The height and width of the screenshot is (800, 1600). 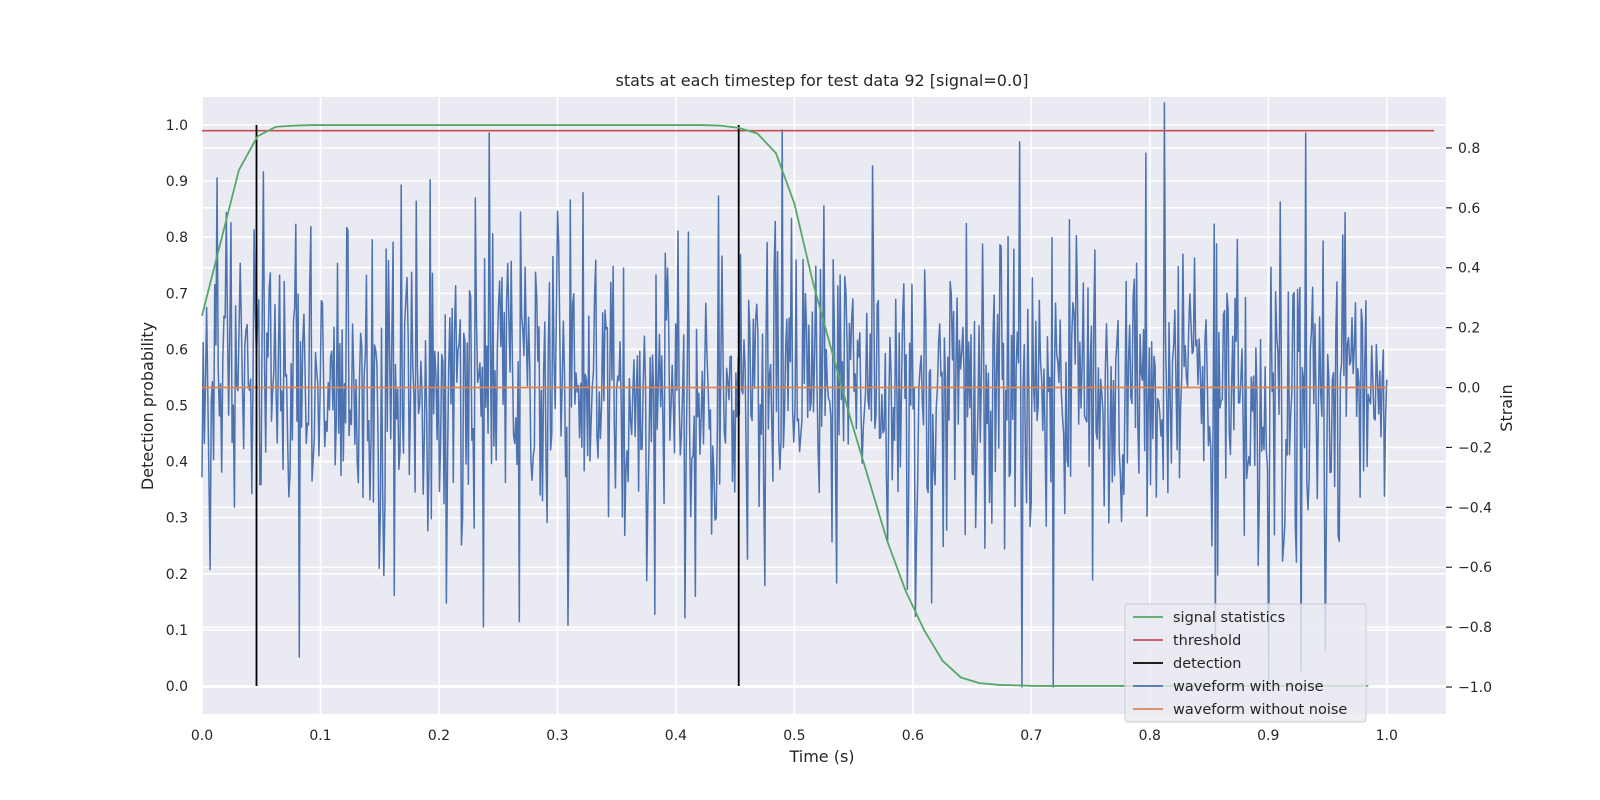 I want to click on y2-tick-label: −0.8, so click(x=1475, y=628).